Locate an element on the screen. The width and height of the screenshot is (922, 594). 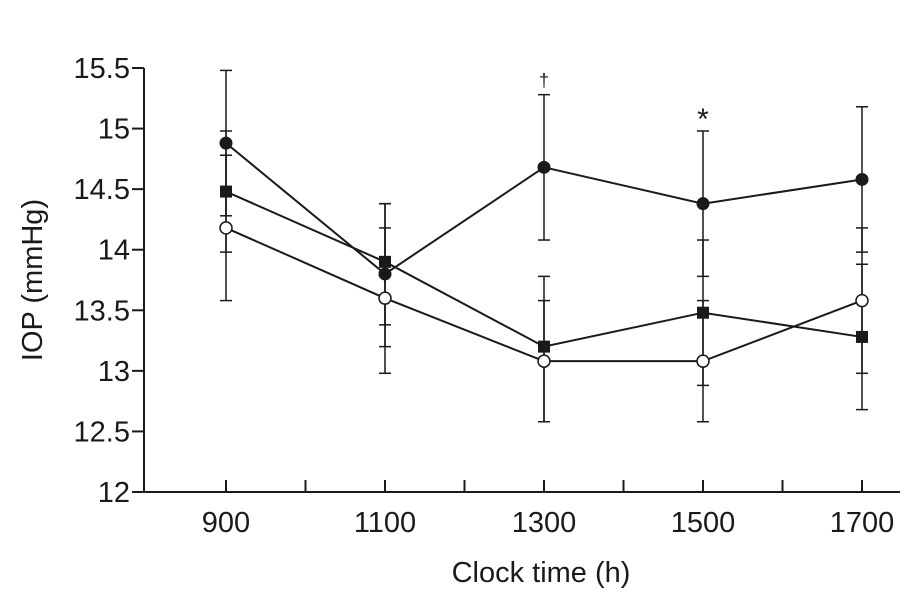
y-tick-label: 12 is located at coordinates (114, 493).